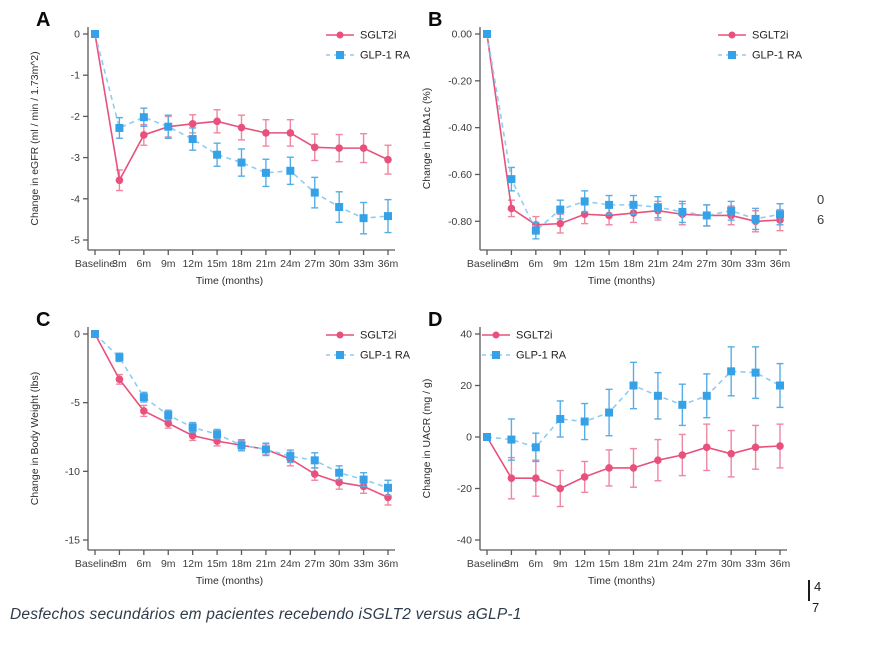 Image resolution: width=885 pixels, height=646 pixels. Describe the element at coordinates (75, 117) in the screenshot. I see `y-tick-label: -2` at that location.